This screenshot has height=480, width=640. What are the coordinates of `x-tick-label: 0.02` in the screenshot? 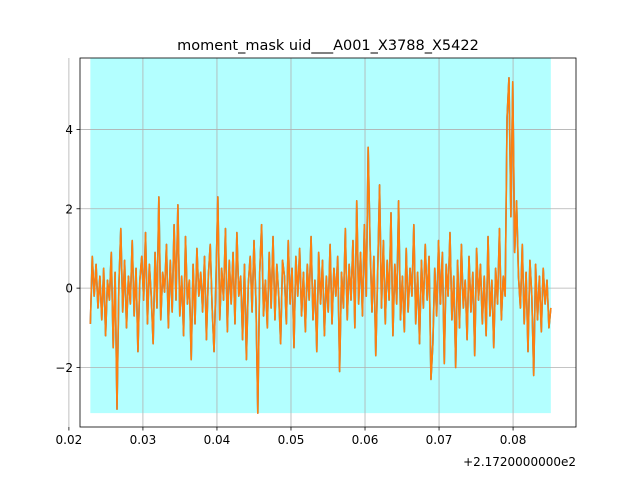 It's located at (69, 440).